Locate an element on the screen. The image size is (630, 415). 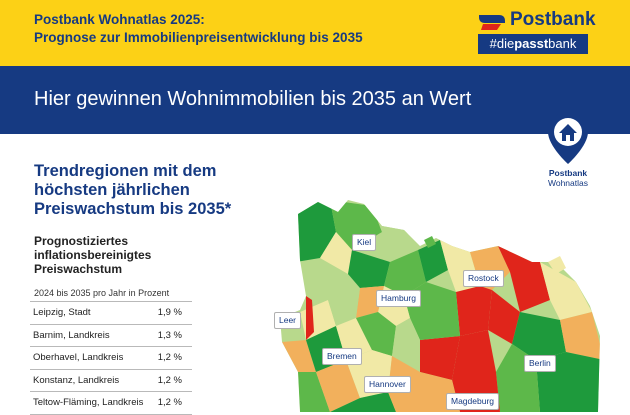
postbank-logo-icon is located at coordinates (492, 22).